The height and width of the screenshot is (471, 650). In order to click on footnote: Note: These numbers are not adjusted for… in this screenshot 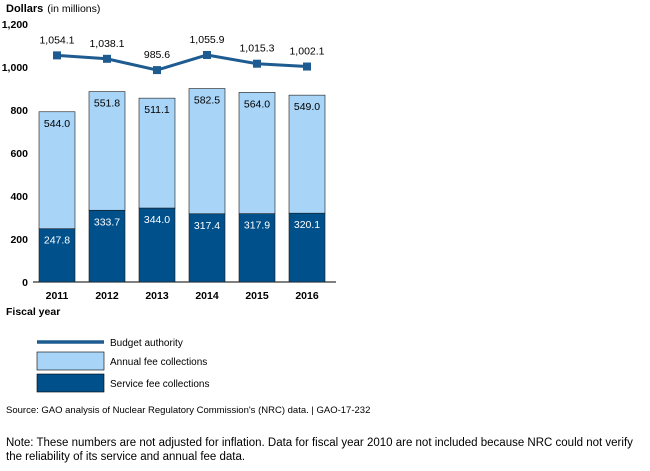, I will do `click(319, 450)`.